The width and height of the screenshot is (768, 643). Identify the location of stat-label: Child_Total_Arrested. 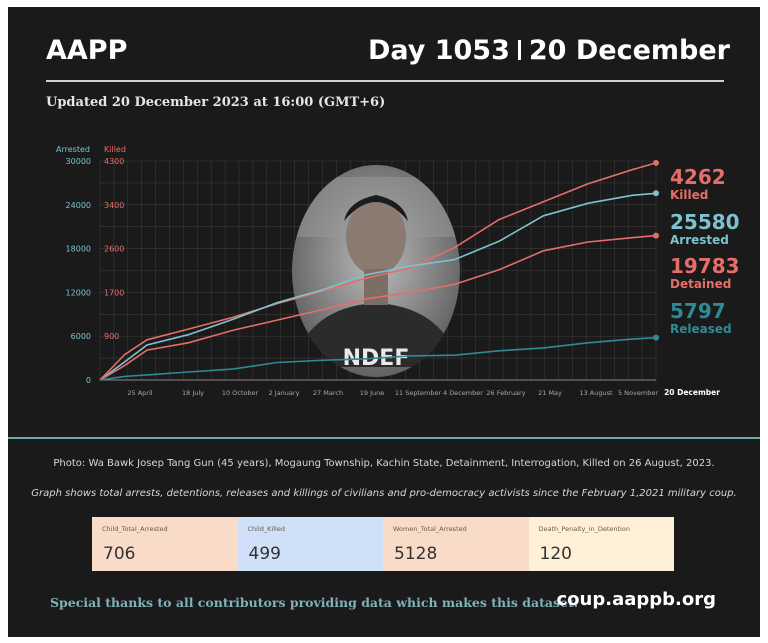
(135, 529).